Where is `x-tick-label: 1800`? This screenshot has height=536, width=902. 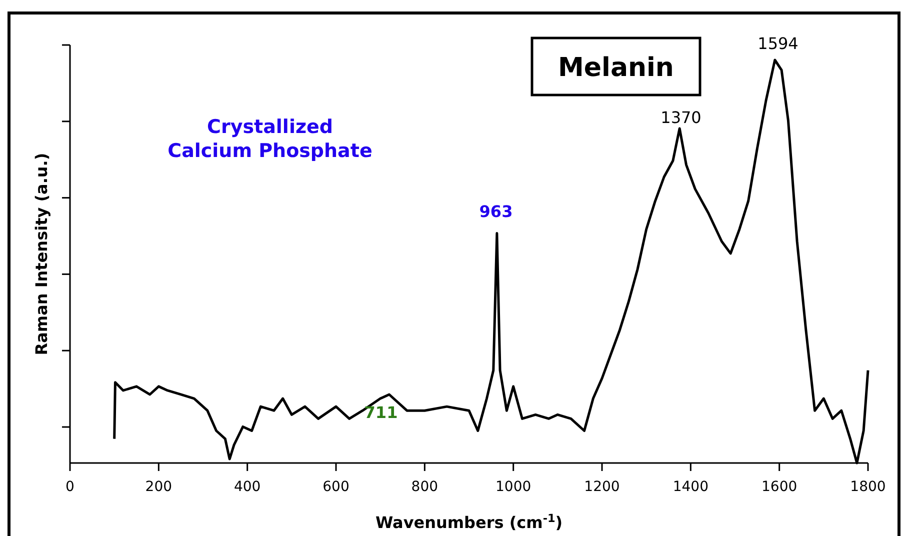
x-tick-label: 1800 is located at coordinates (868, 487).